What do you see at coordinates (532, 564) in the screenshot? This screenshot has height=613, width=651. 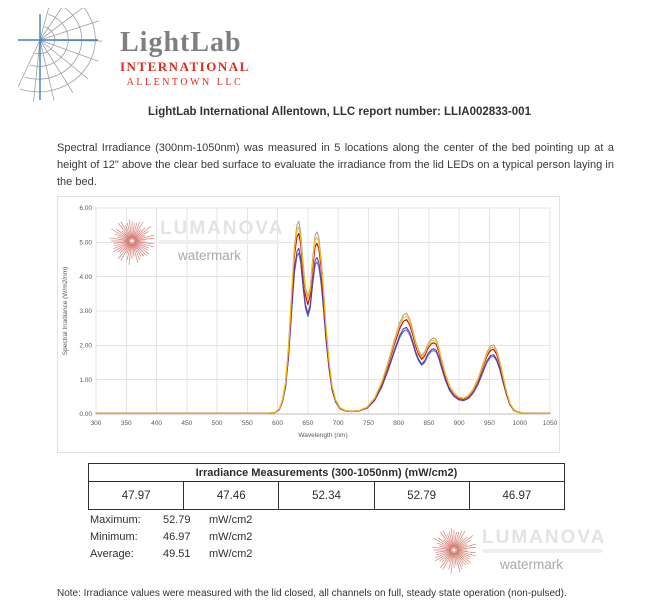 I see `watermark-label-text: watermark` at bounding box center [532, 564].